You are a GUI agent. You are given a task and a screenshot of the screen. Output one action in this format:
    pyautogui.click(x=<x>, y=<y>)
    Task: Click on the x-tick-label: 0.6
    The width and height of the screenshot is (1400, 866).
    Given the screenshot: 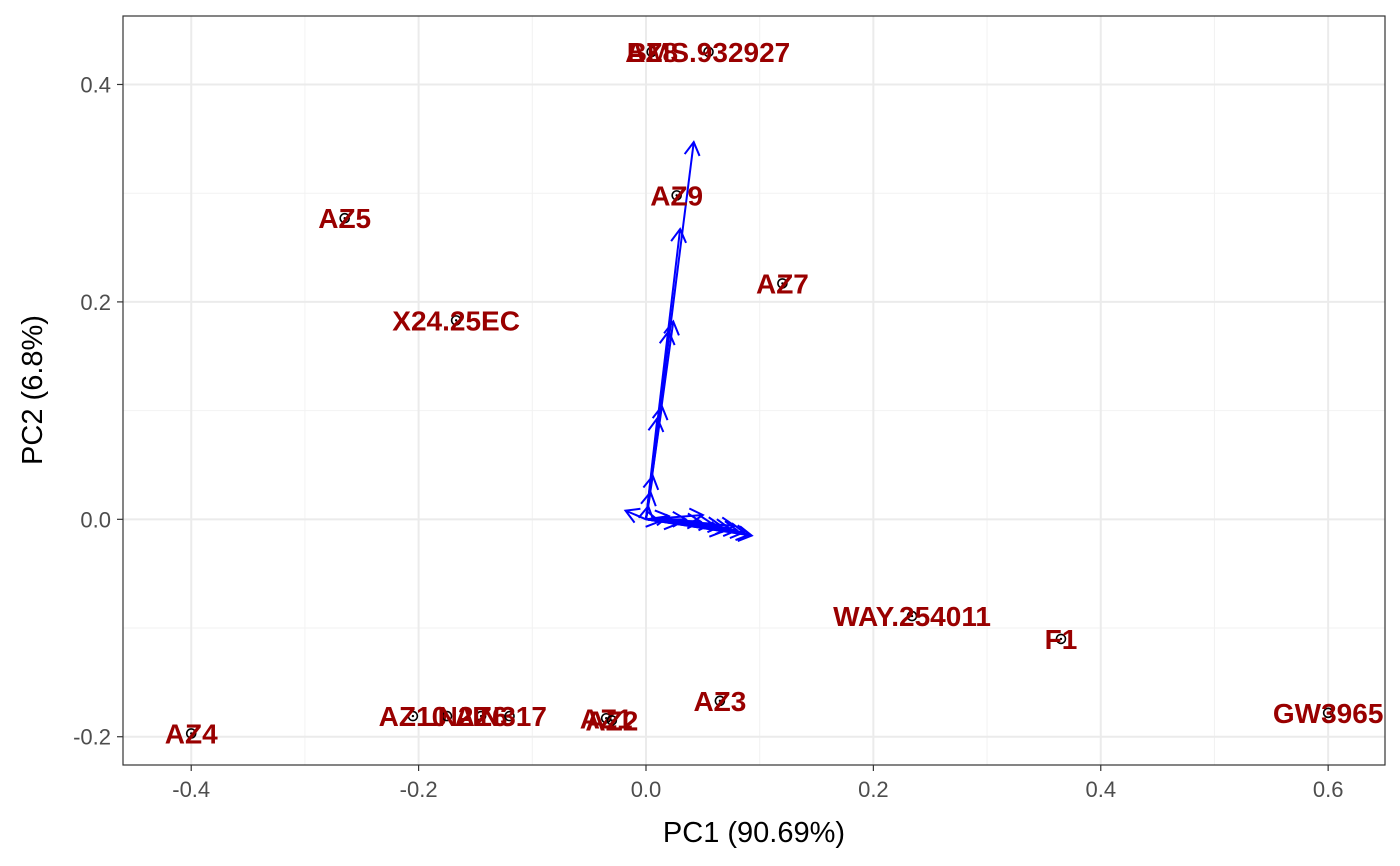 What is the action you would take?
    pyautogui.click(x=1328, y=789)
    